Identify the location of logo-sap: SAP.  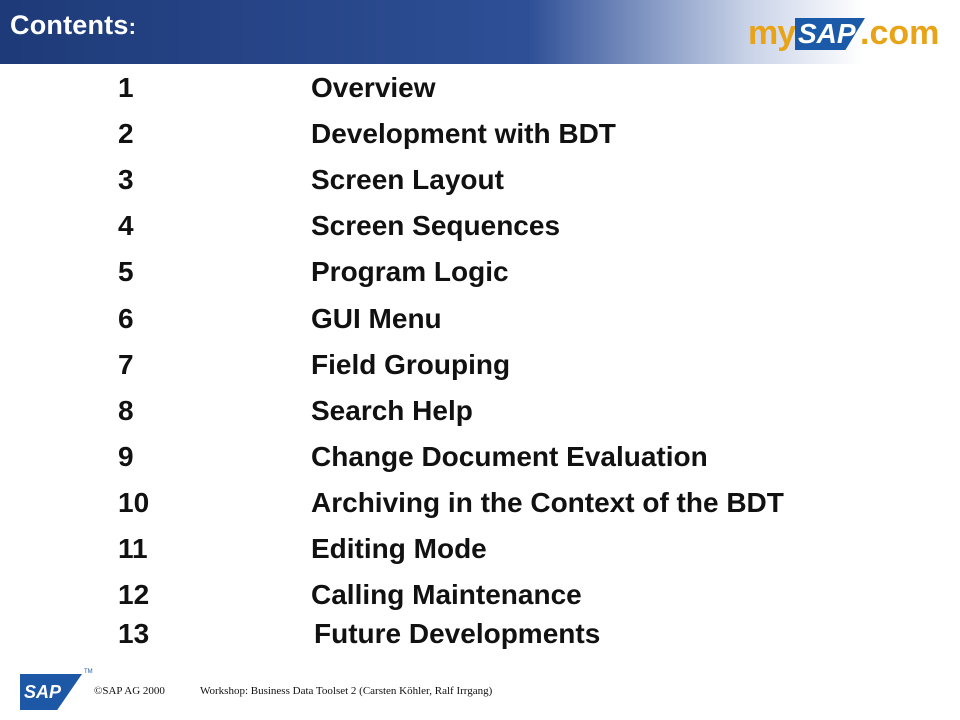
(827, 33).